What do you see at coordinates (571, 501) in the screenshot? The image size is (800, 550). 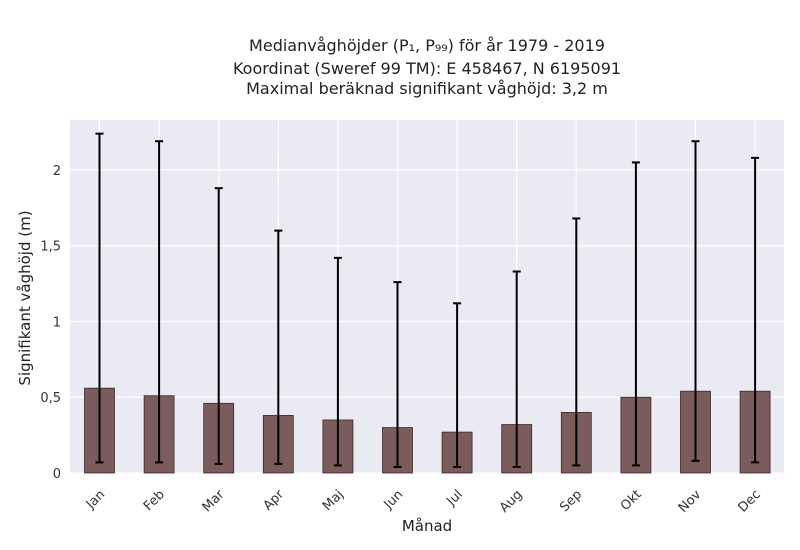 I see `x-tick-label-sep: Sep` at bounding box center [571, 501].